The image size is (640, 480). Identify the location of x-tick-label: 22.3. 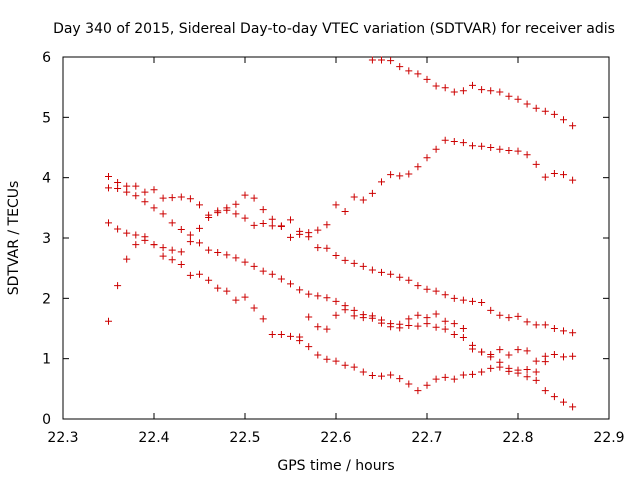
(62, 438).